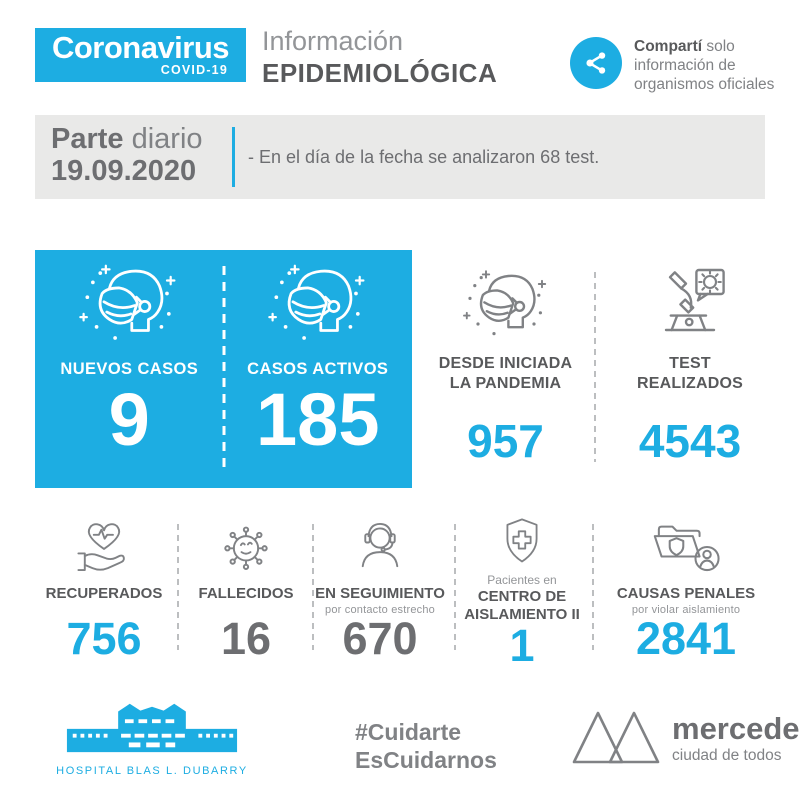 The image size is (800, 800). Describe the element at coordinates (380, 638) in the screenshot. I see `stat-value: 670` at that location.